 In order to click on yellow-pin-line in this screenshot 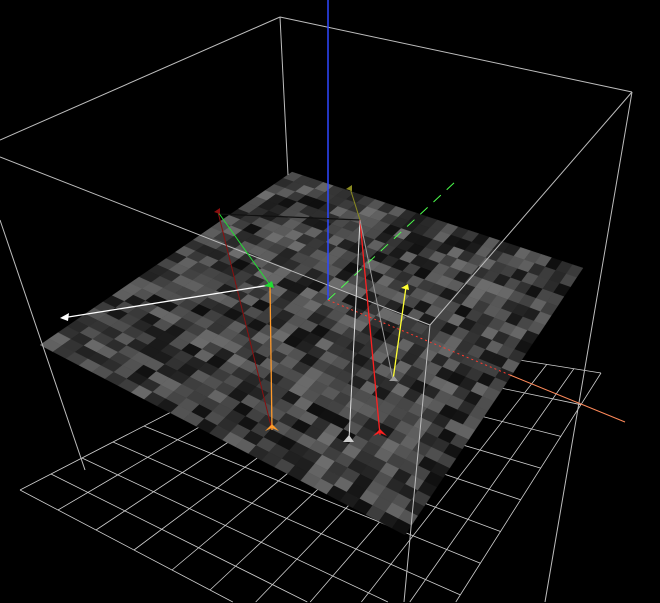, I will do `click(399, 333)`.